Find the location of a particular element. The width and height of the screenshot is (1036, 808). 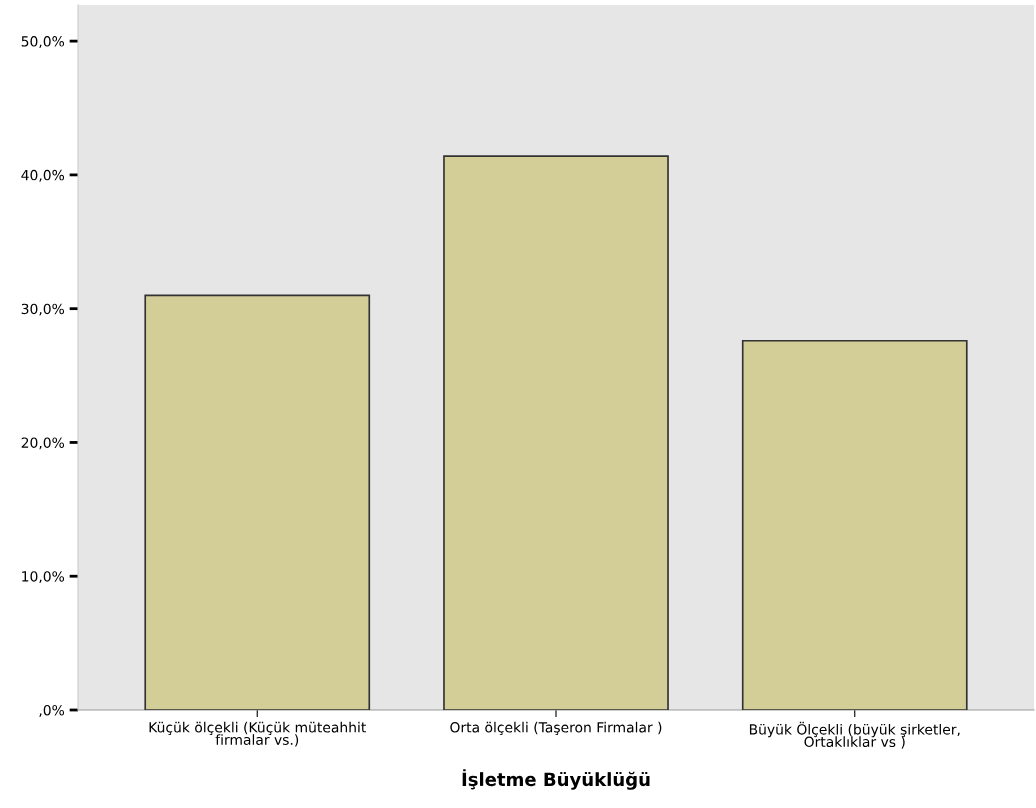

y-tick-label: 20,0% is located at coordinates (43, 443).